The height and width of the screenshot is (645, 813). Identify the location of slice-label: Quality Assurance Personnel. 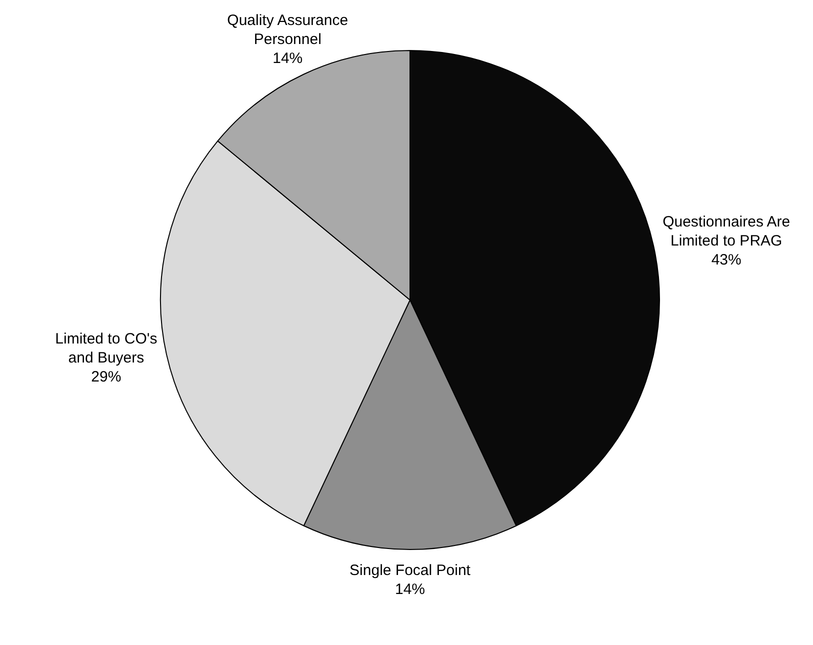
(287, 30).